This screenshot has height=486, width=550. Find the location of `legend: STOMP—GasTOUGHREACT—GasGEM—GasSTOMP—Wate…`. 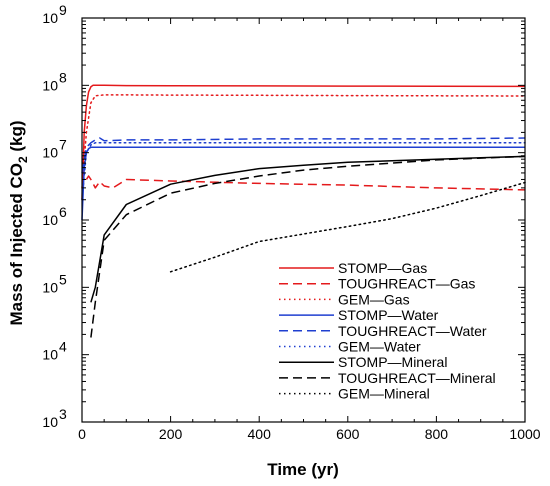

legend: STOMP—GasTOUGHREACT—GasGEM—GasSTOMP—Wate… is located at coordinates (387, 331).